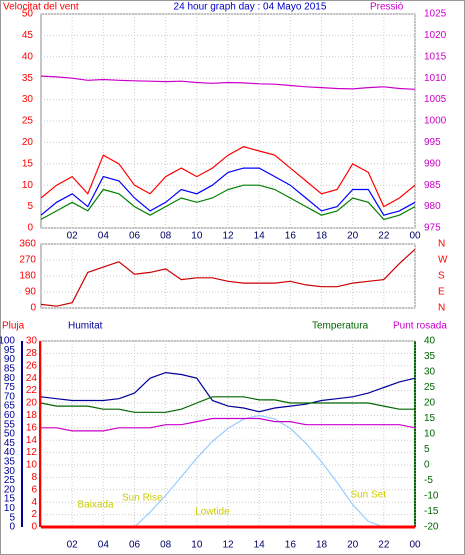 The image size is (465, 555). What do you see at coordinates (415, 236) in the screenshot?
I see `x-tick-label: 00` at bounding box center [415, 236].